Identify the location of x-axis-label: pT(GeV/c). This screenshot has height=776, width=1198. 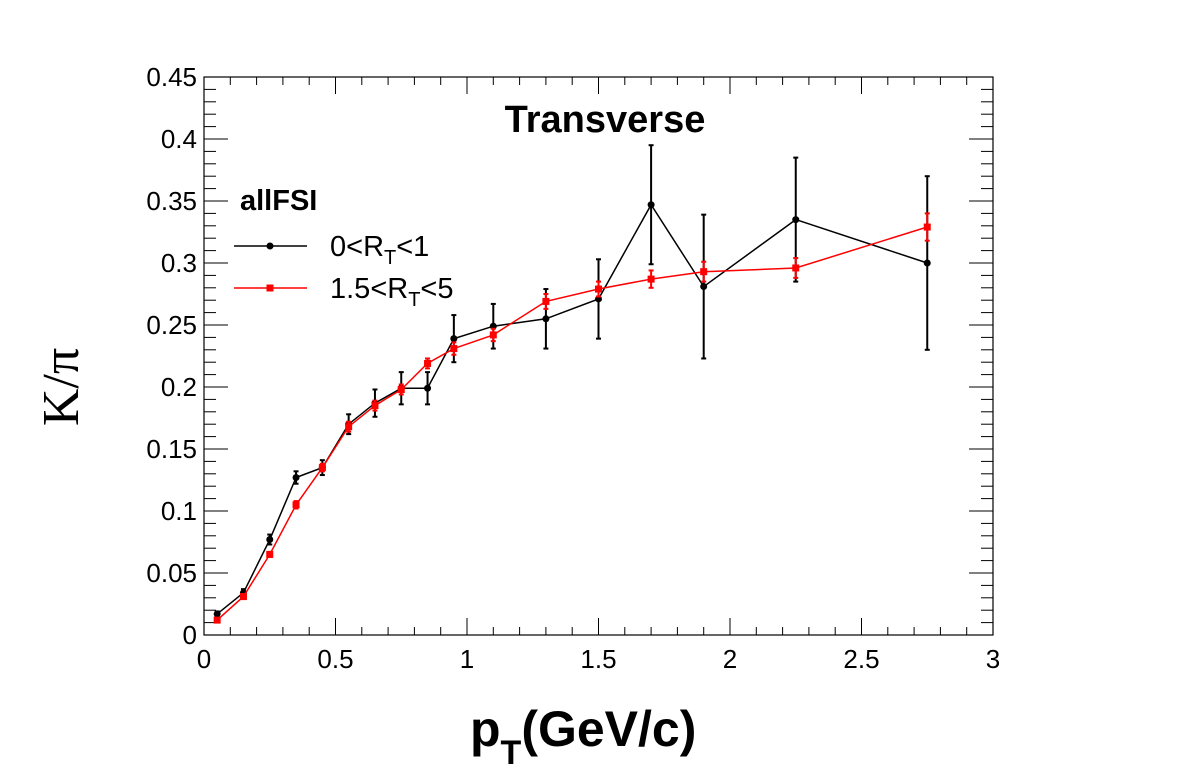
(583, 736).